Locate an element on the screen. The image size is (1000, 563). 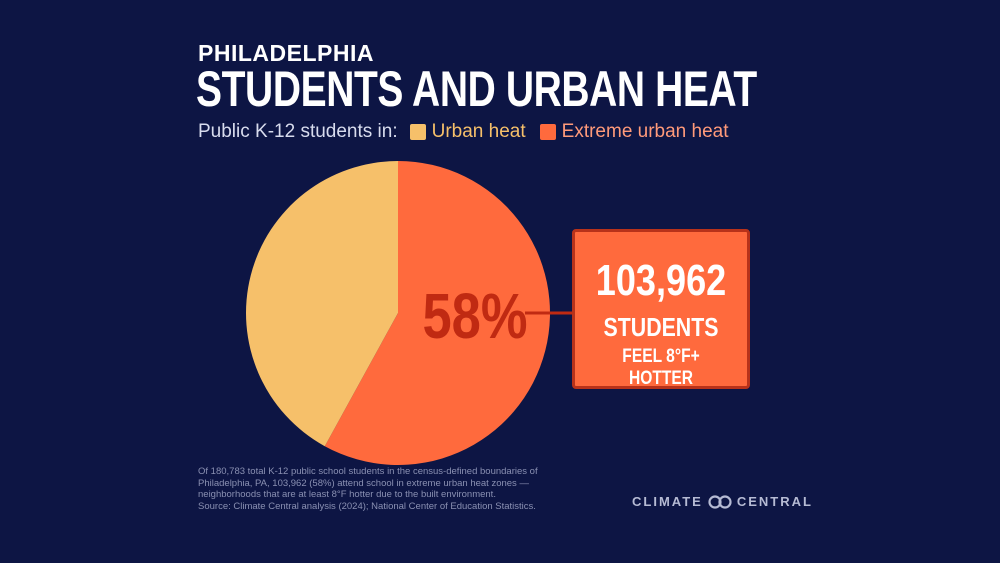
climate-central-logo: CLIMATE CENTRAL is located at coordinates (722, 501).